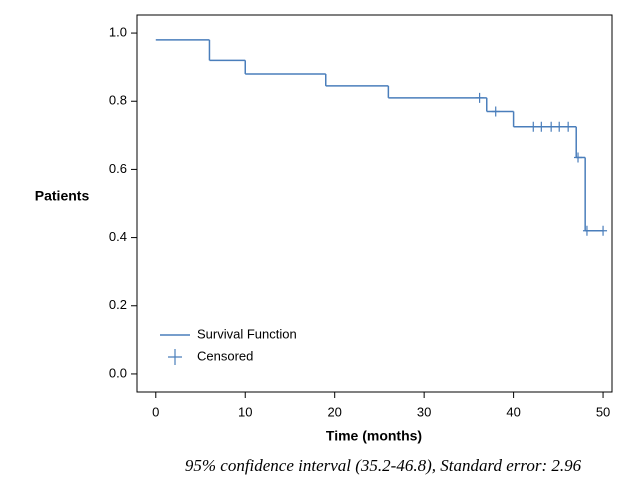  What do you see at coordinates (424, 411) in the screenshot?
I see `x-tick-label: 30` at bounding box center [424, 411].